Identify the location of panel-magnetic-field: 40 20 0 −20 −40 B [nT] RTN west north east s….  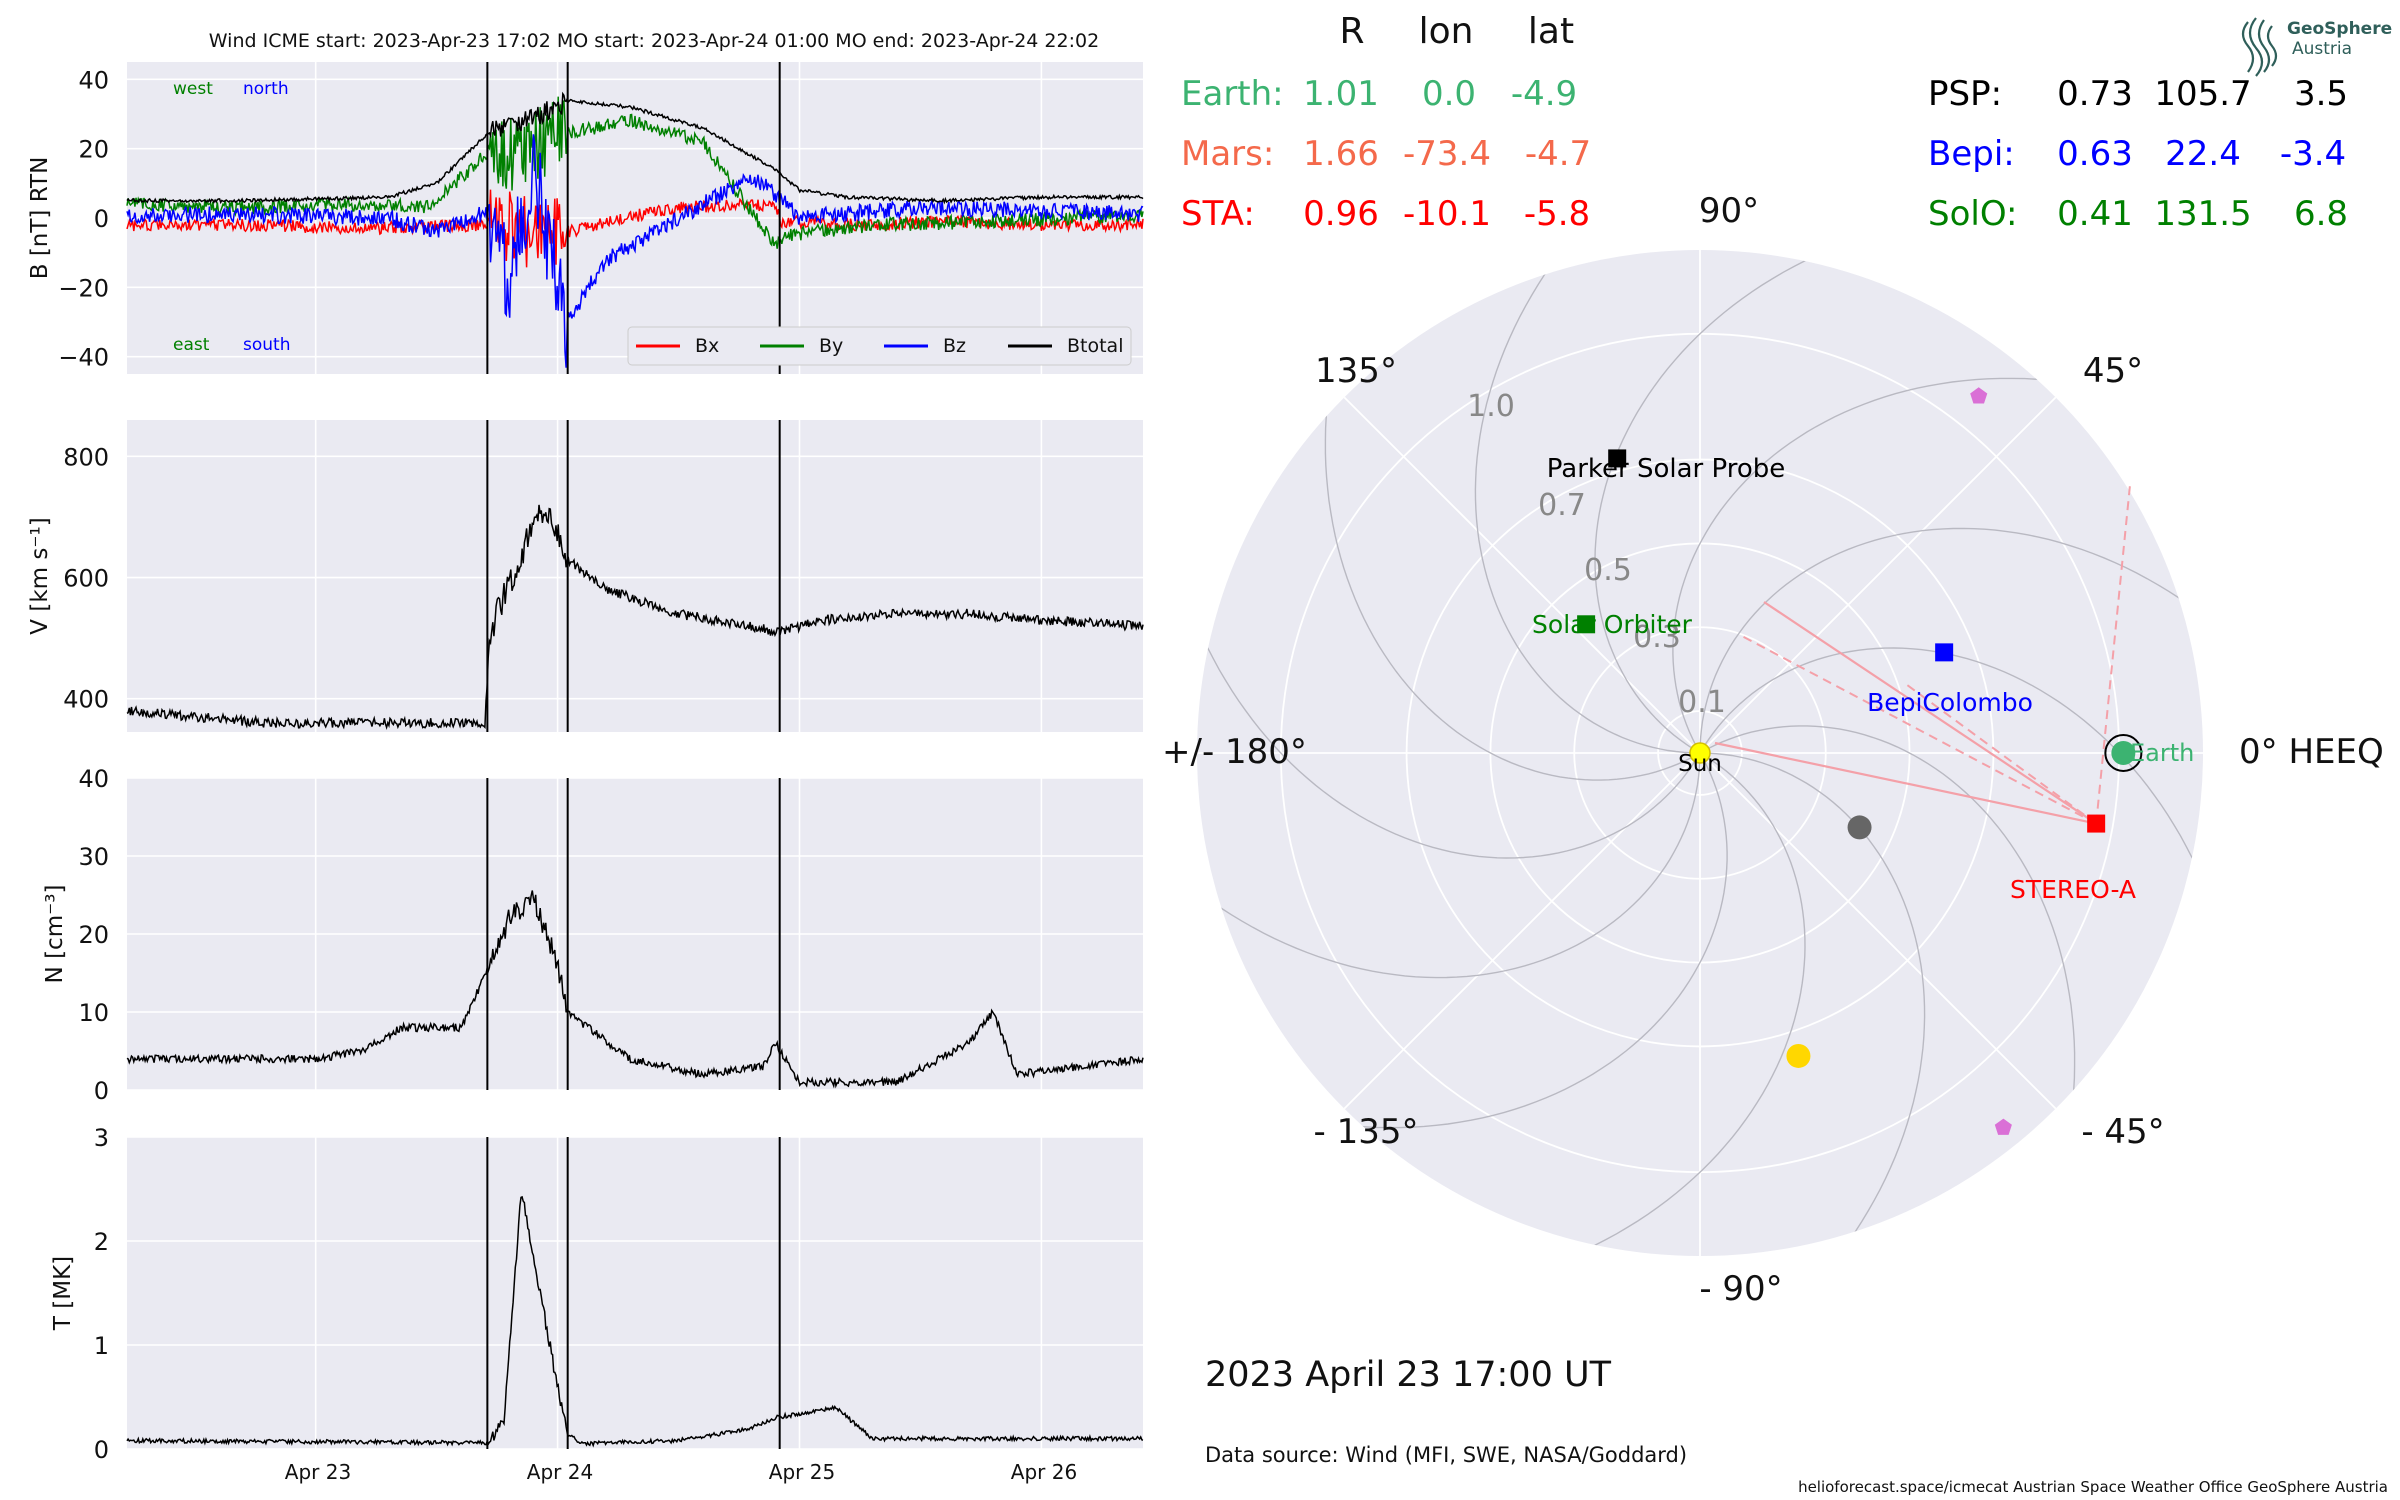
(585, 218).